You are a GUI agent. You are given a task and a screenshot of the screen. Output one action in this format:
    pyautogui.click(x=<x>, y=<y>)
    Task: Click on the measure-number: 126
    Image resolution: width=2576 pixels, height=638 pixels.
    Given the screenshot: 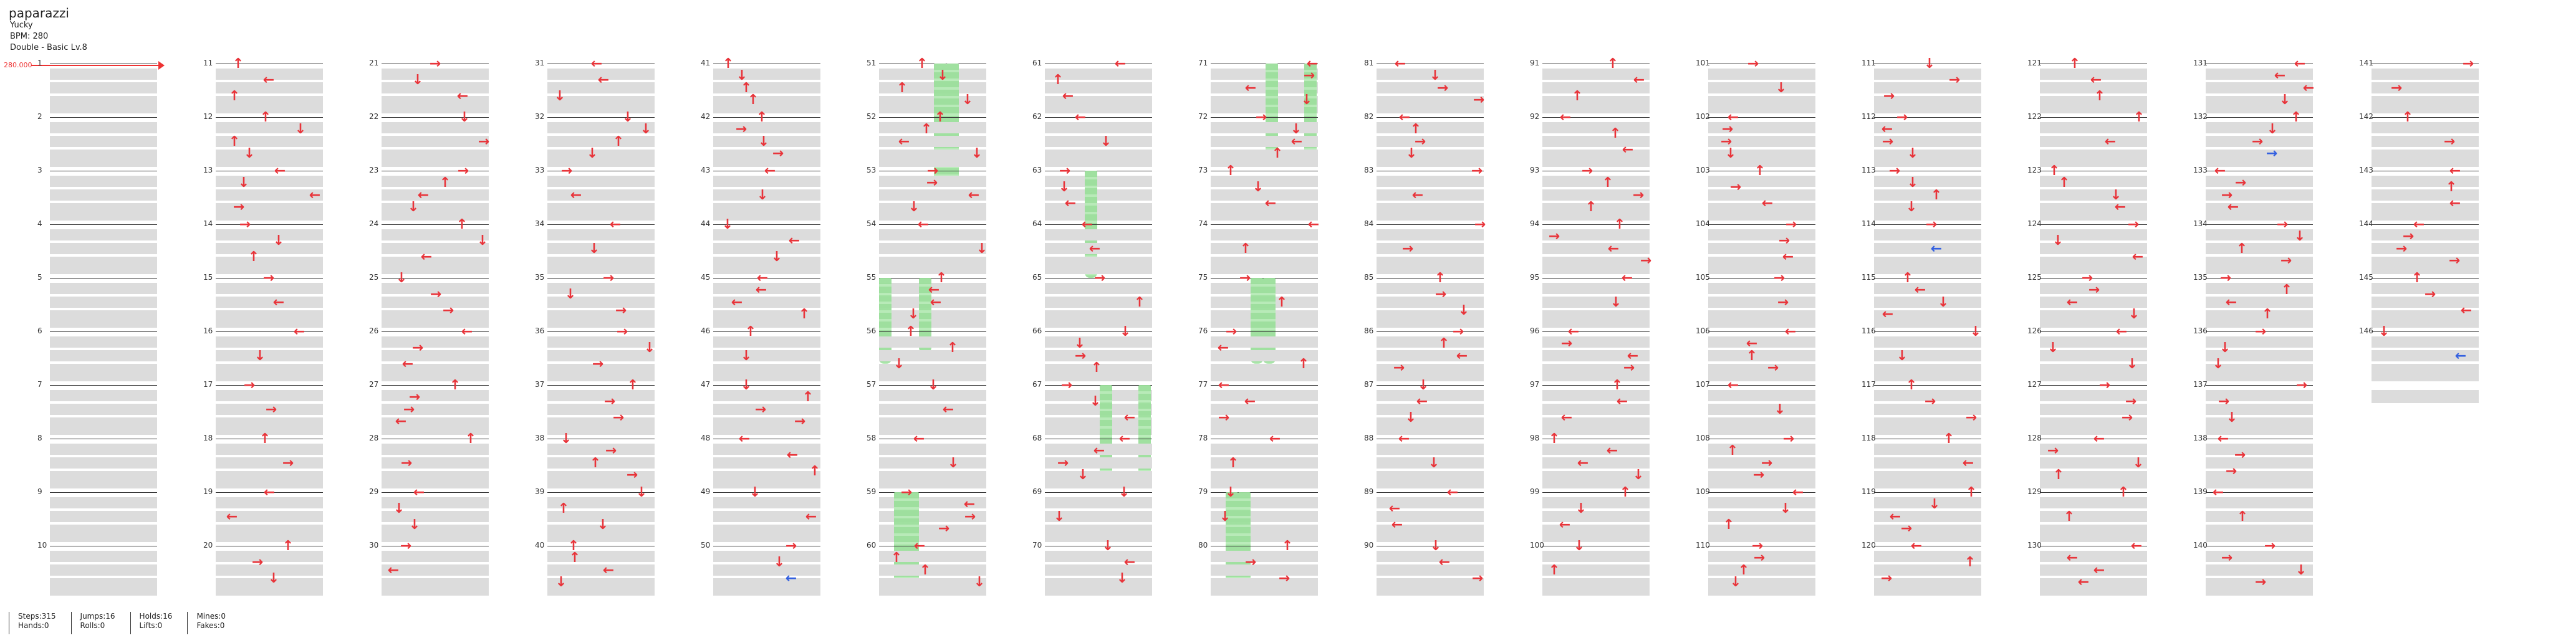 What is the action you would take?
    pyautogui.click(x=2034, y=330)
    